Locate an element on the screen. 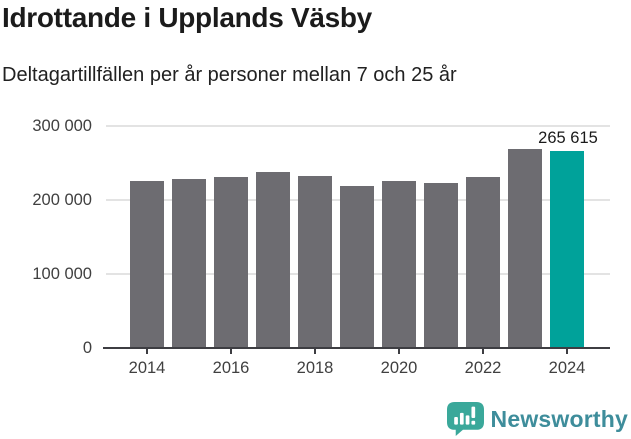  x-tick-label-2024: 2024 is located at coordinates (567, 368).